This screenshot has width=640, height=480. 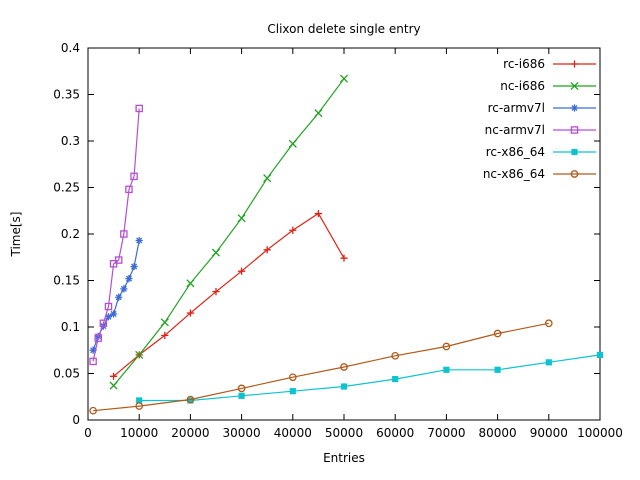 What do you see at coordinates (515, 130) in the screenshot?
I see `legend-label: nc-armv7l` at bounding box center [515, 130].